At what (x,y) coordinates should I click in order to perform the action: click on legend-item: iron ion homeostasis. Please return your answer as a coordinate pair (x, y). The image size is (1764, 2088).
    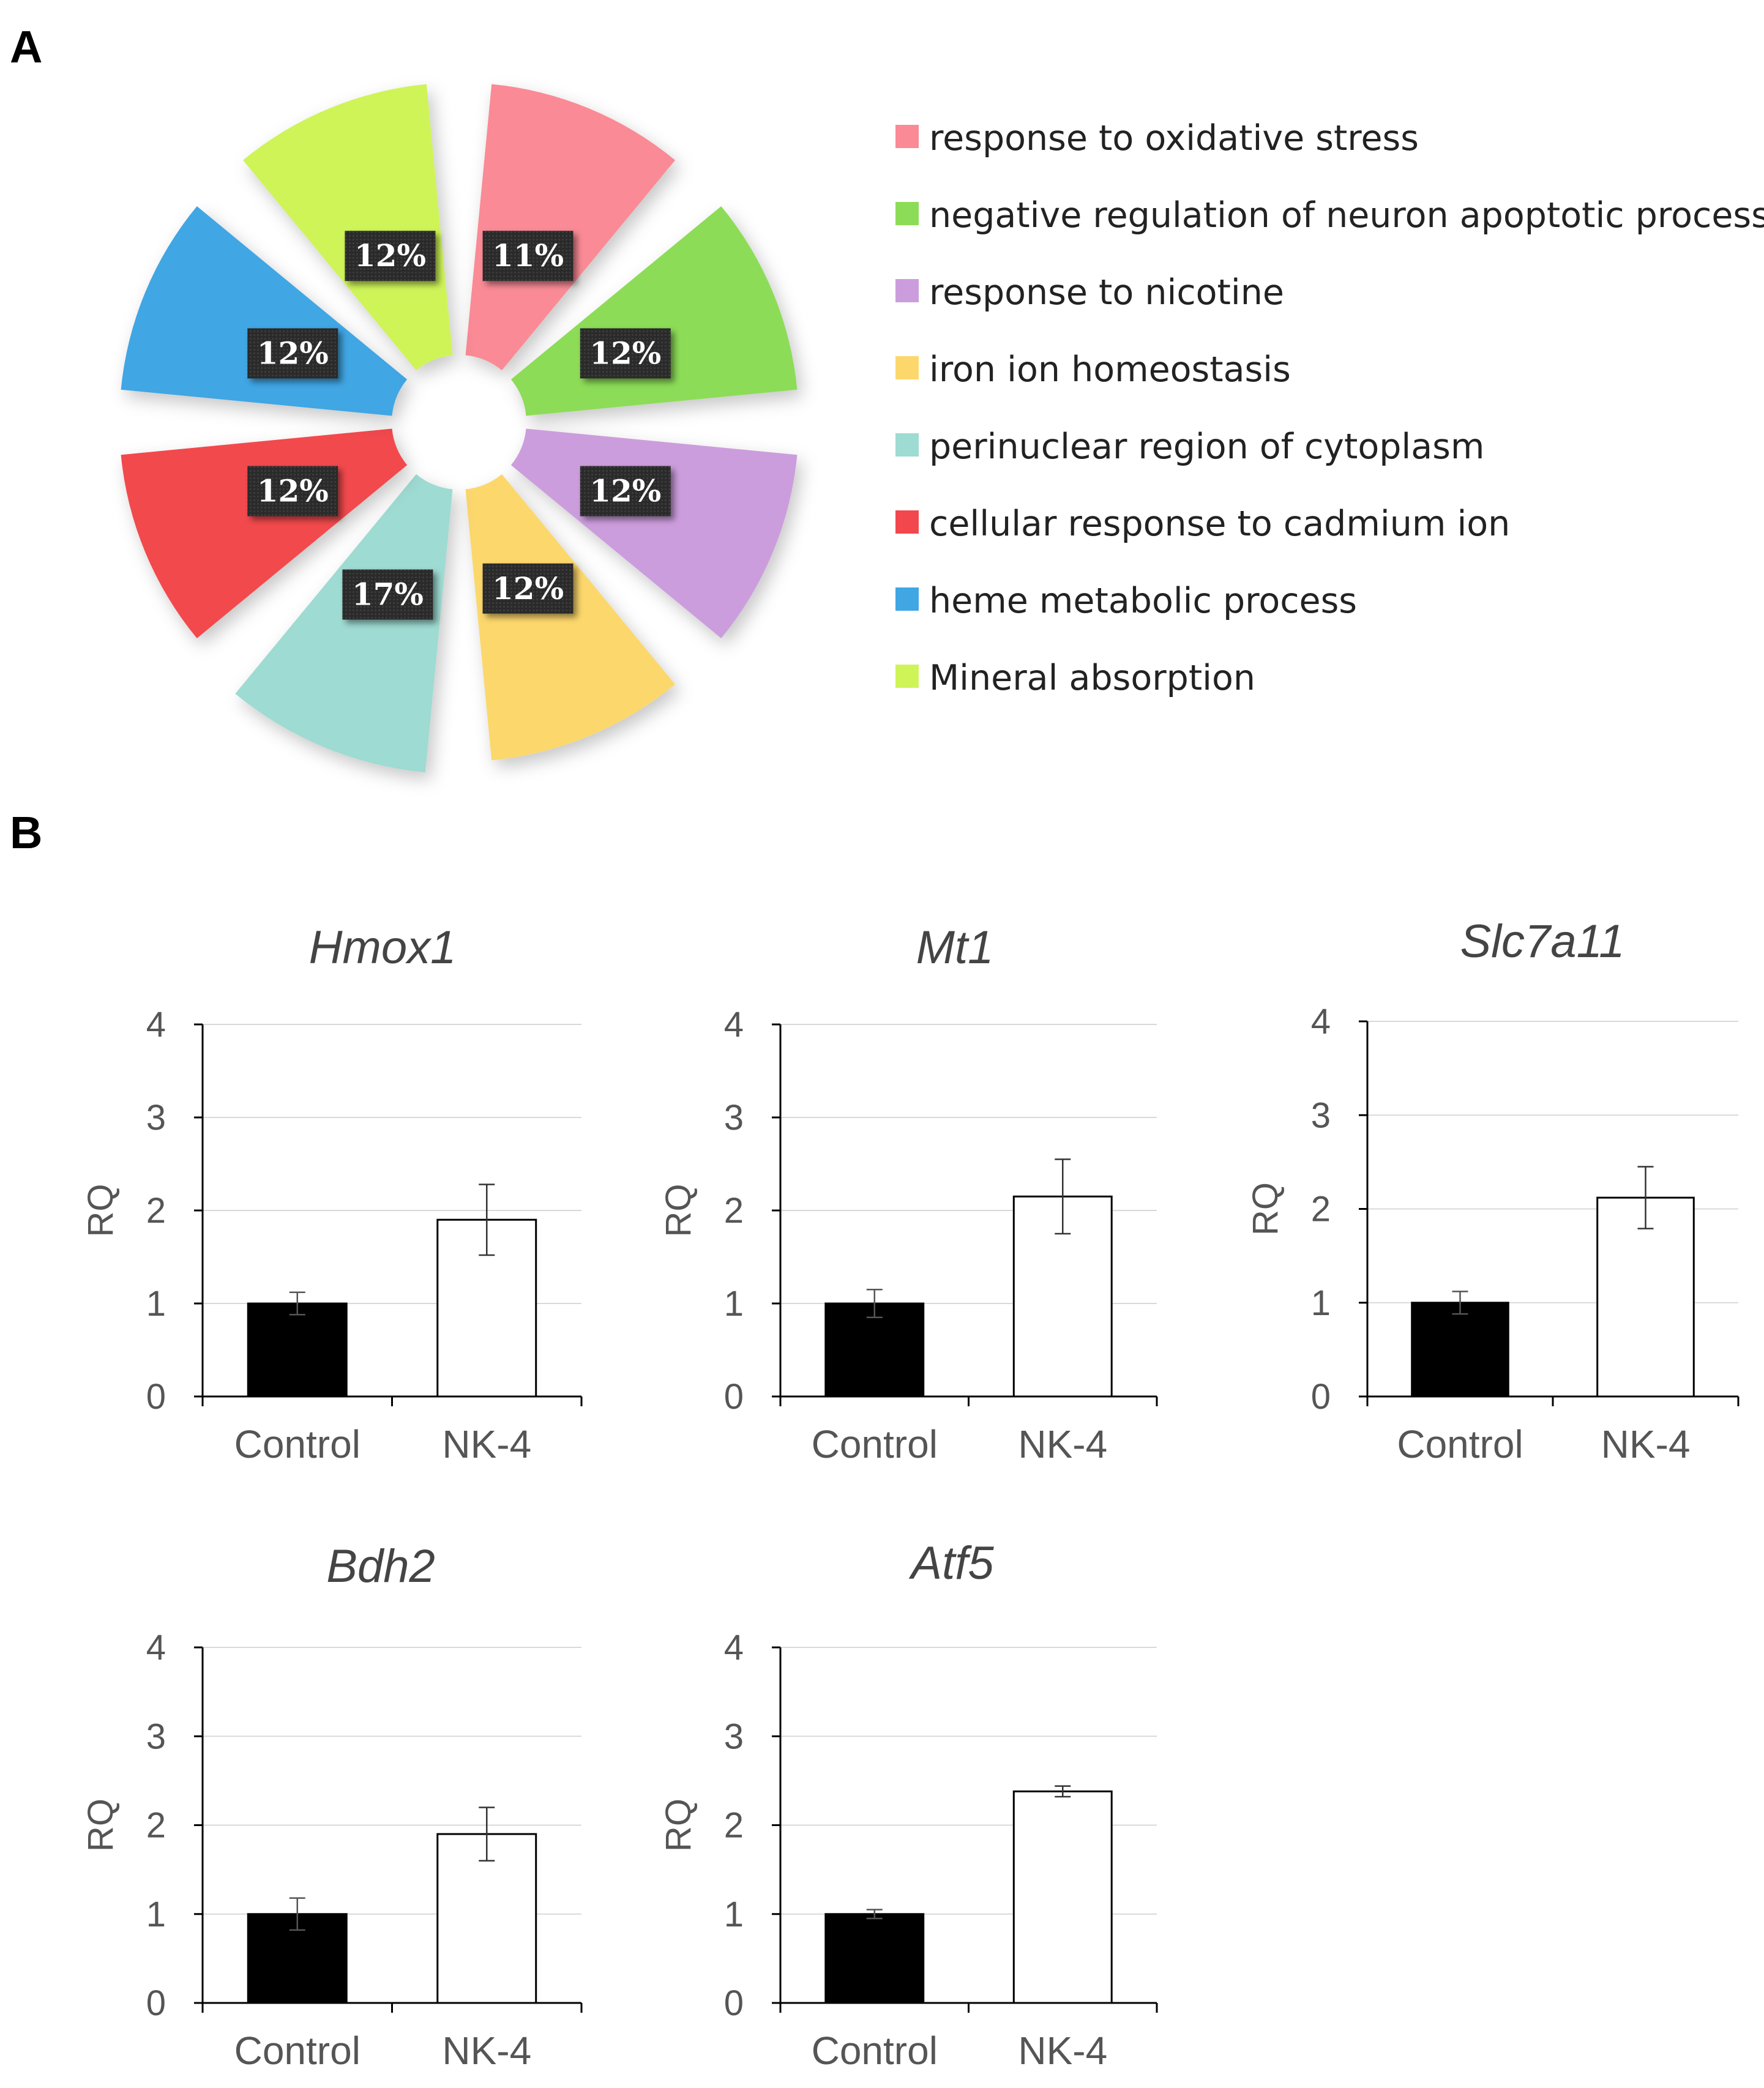
    Looking at the image, I should click on (1093, 369).